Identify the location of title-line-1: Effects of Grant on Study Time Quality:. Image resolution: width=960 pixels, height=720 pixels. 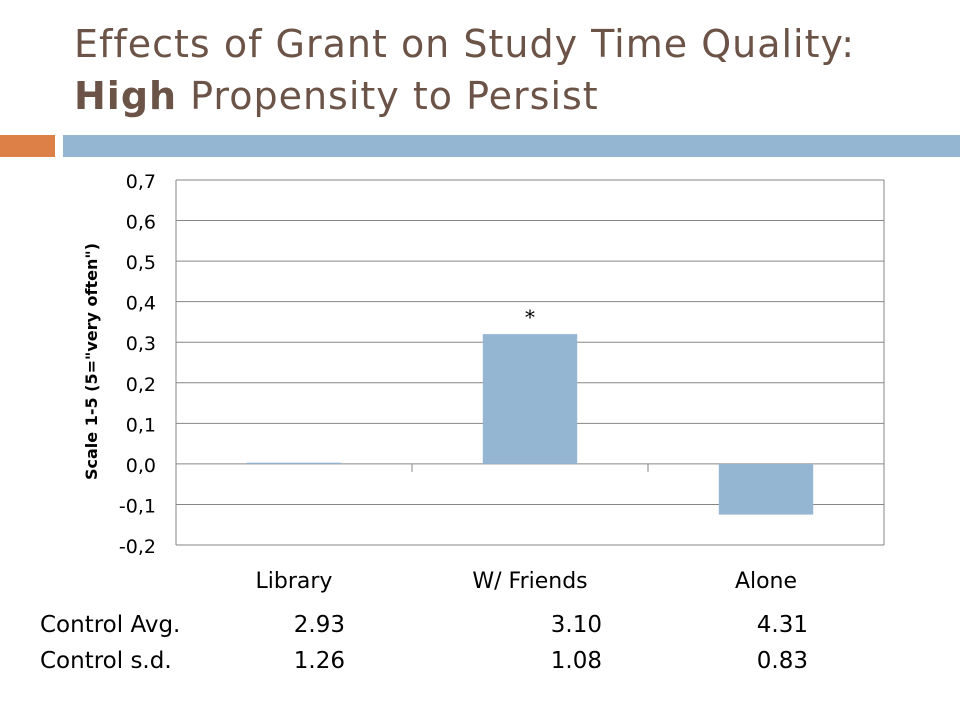
(465, 44).